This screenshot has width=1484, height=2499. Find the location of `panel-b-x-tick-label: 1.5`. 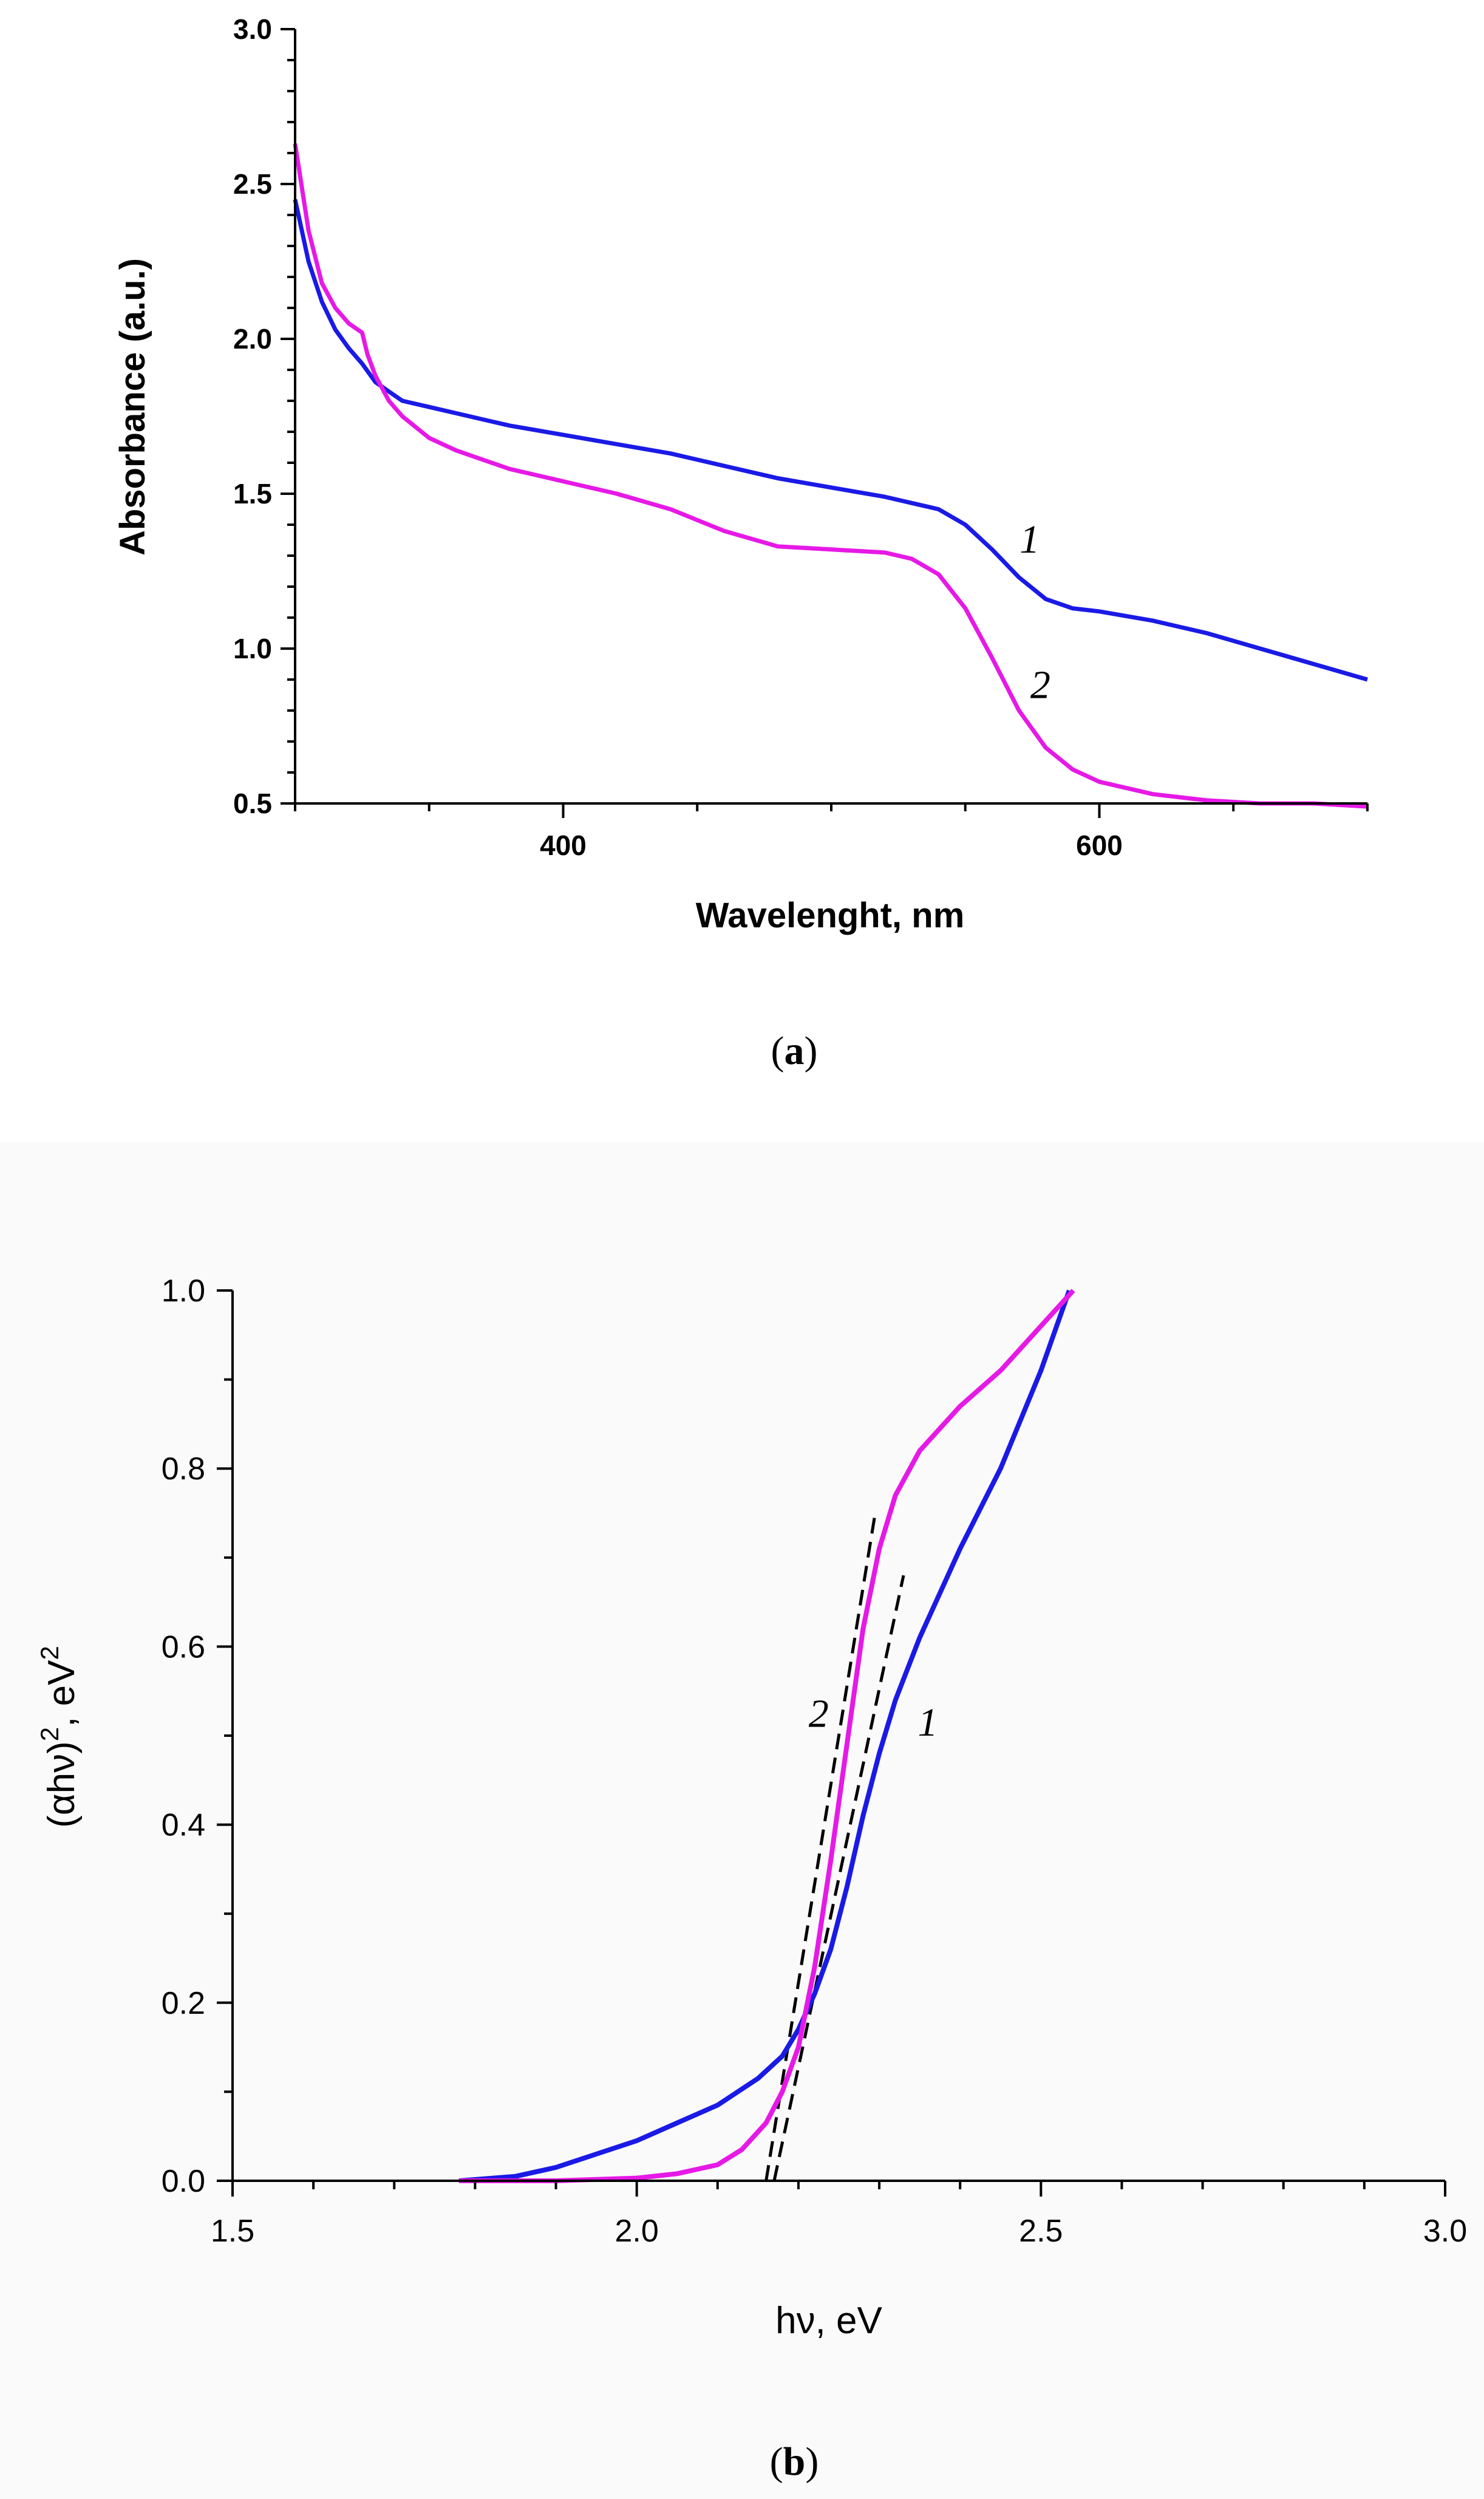

panel-b-x-tick-label: 1.5 is located at coordinates (232, 2231).